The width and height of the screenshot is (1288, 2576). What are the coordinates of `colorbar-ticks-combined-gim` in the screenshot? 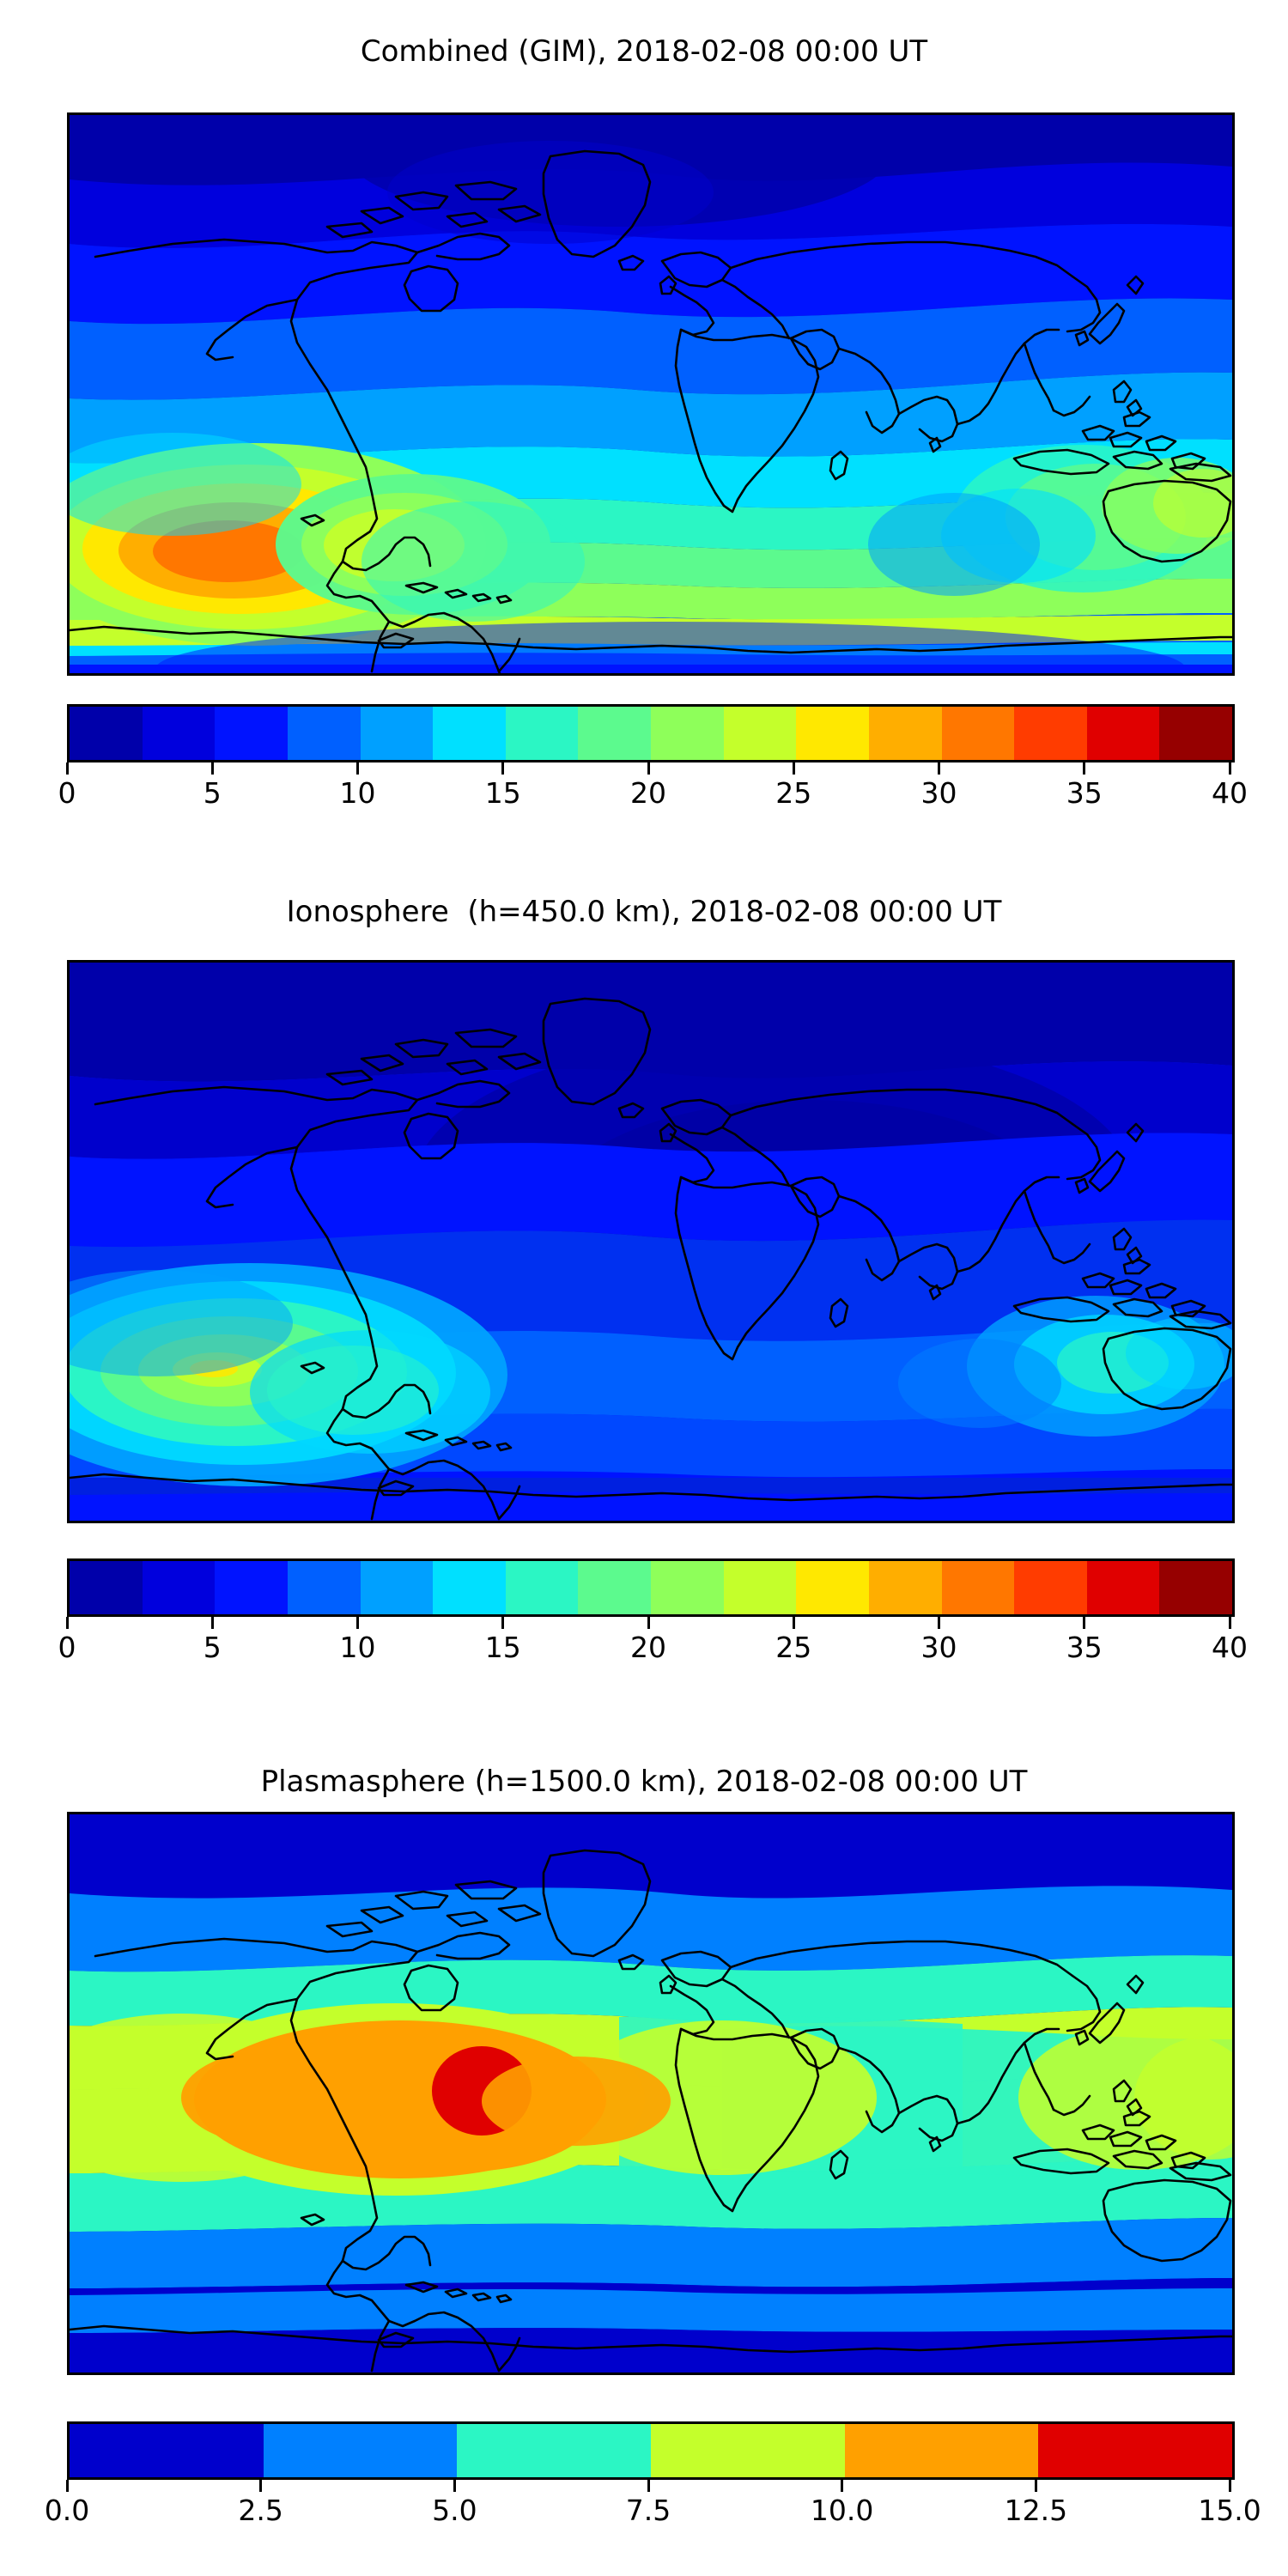 It's located at (648, 768).